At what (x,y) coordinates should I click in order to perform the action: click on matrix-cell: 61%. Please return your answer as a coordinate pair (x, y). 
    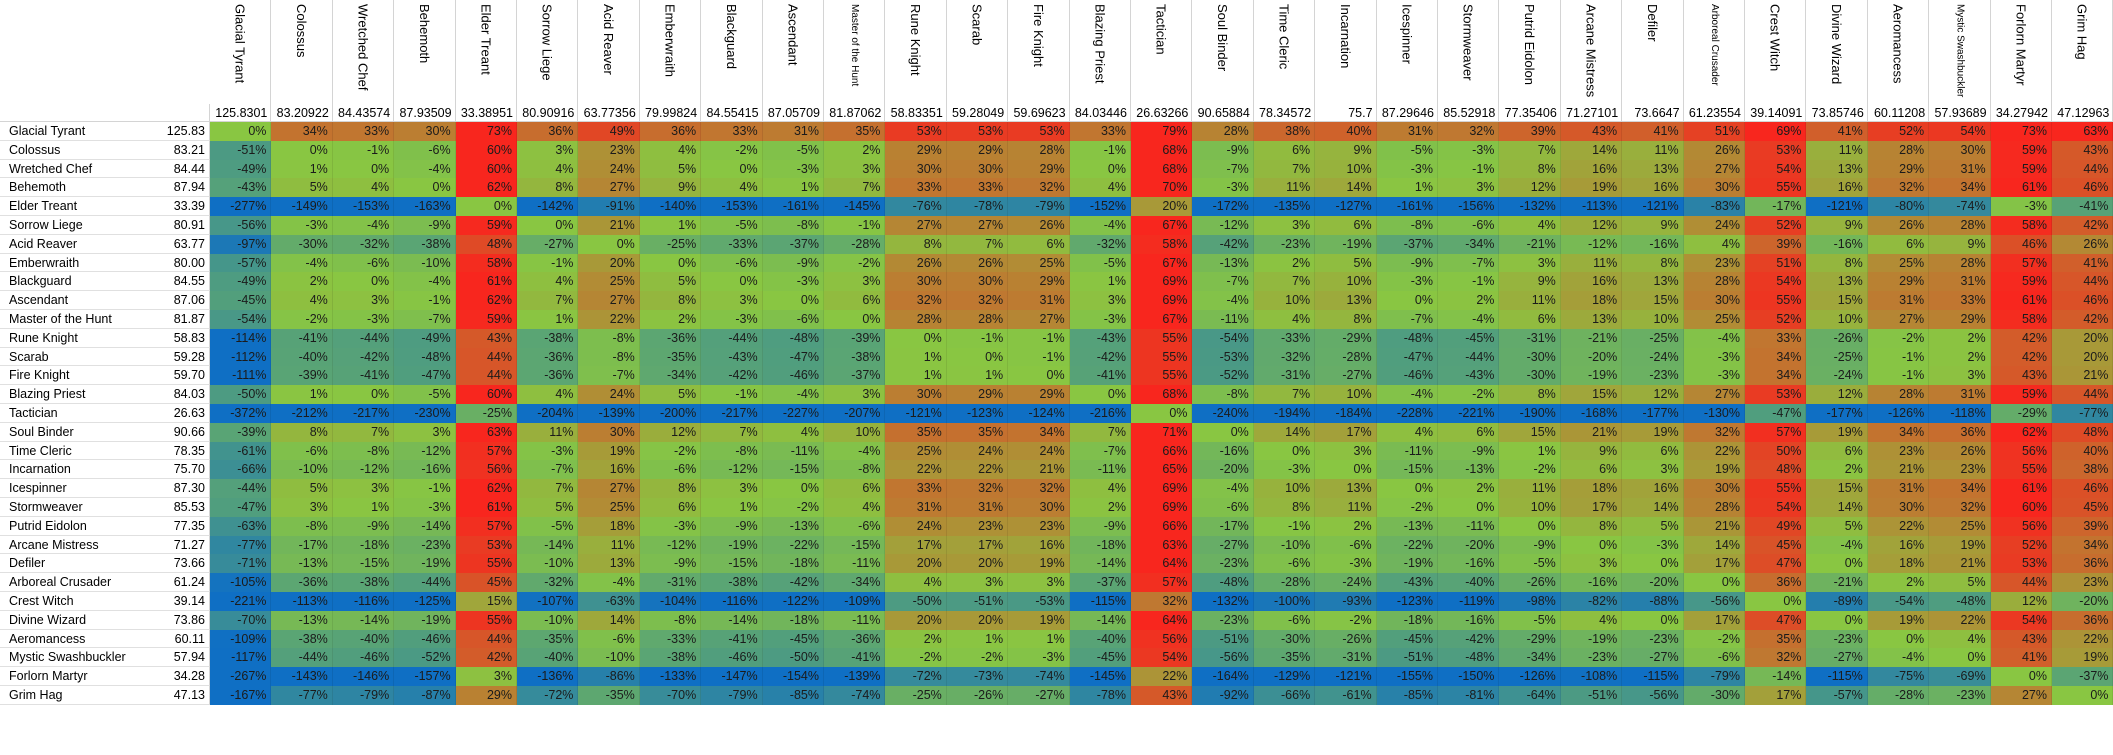
    Looking at the image, I should click on (2021, 488).